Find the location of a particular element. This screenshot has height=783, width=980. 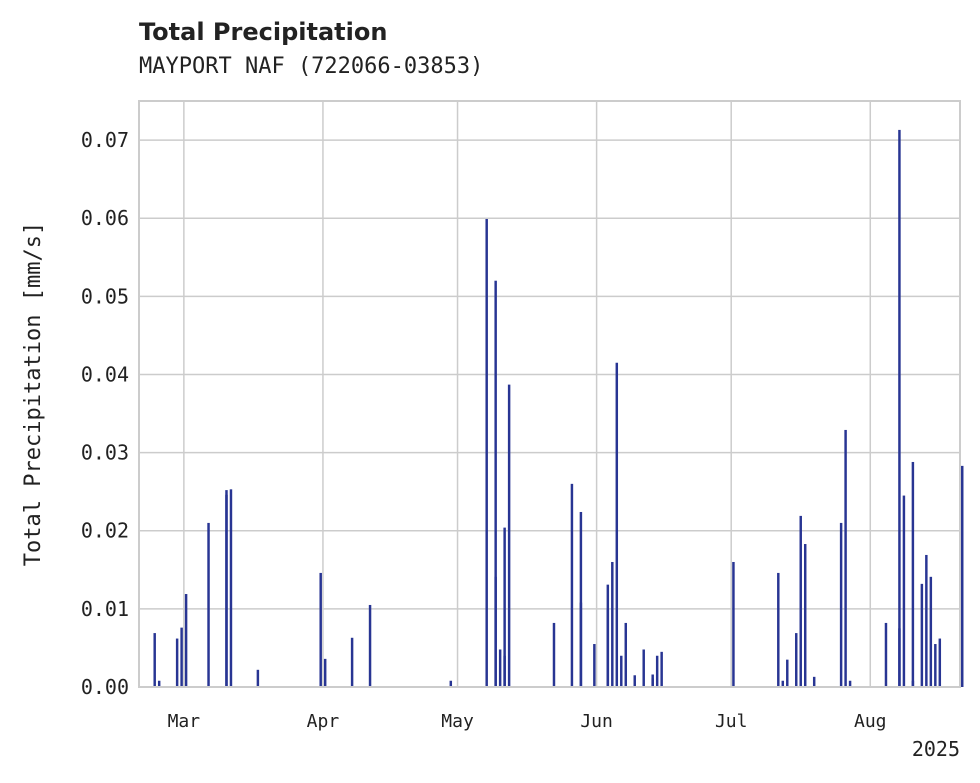

x-tick-label: May is located at coordinates (457, 721).